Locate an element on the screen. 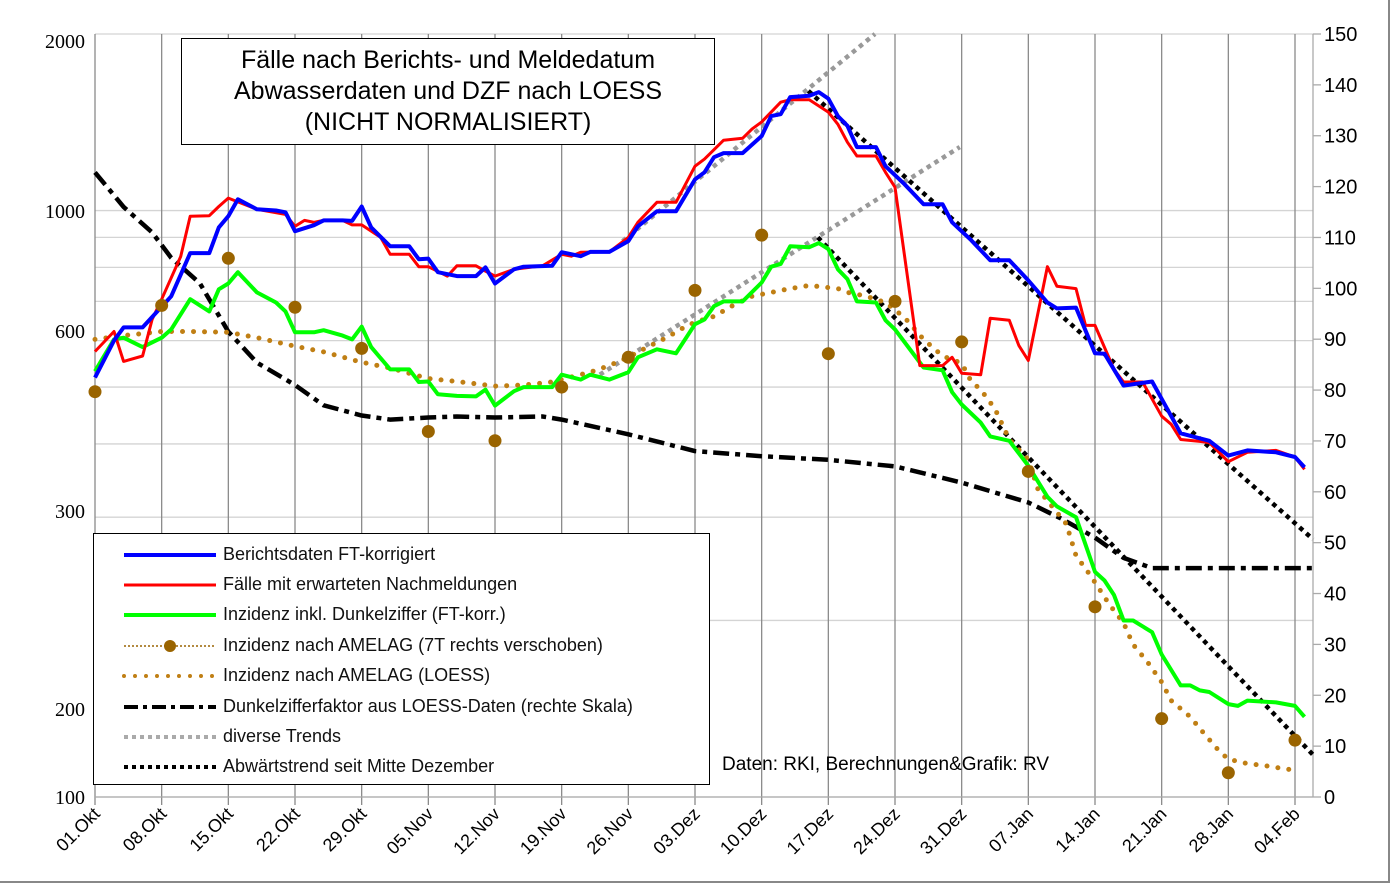 Image resolution: width=1393 pixels, height=885 pixels. y-right-tick-label: 90 is located at coordinates (1335, 340).